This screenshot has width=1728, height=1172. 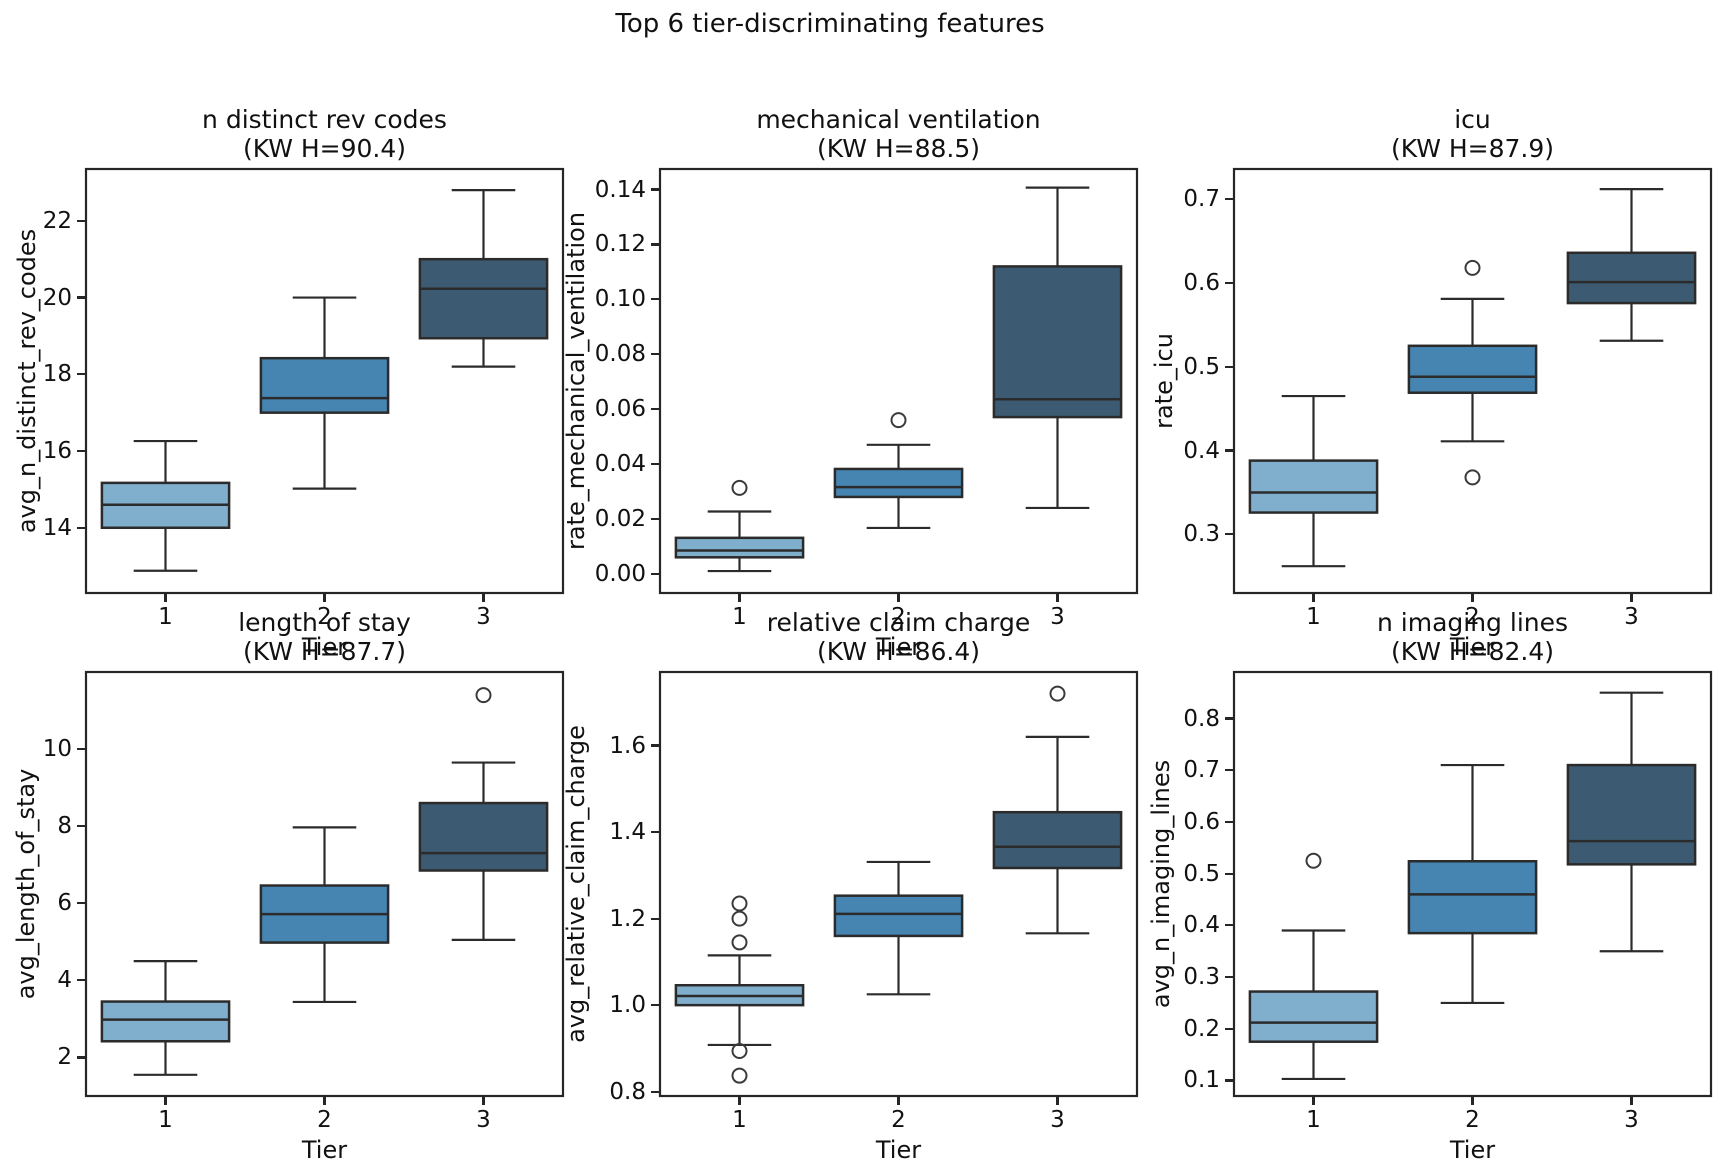 I want to click on axes-frame, so click(x=324, y=884).